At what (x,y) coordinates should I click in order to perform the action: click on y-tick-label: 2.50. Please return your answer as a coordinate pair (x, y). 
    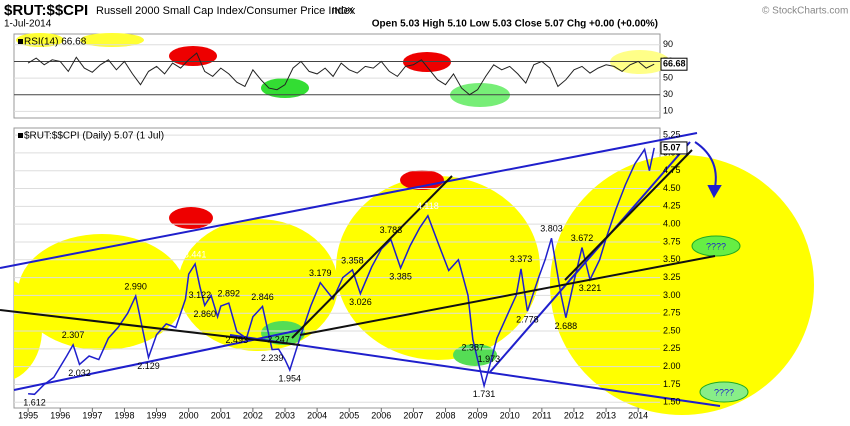
    Looking at the image, I should click on (672, 330).